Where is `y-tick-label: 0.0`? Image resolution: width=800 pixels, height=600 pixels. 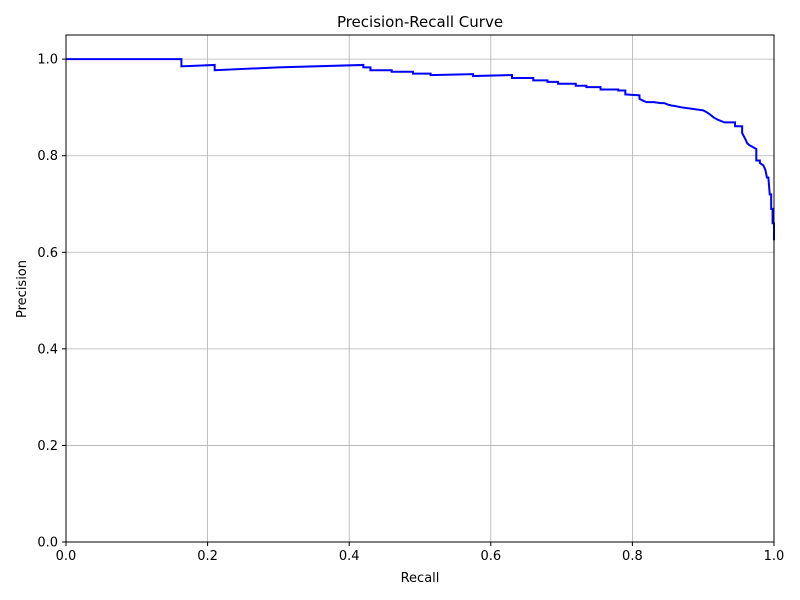
y-tick-label: 0.0 is located at coordinates (47, 543).